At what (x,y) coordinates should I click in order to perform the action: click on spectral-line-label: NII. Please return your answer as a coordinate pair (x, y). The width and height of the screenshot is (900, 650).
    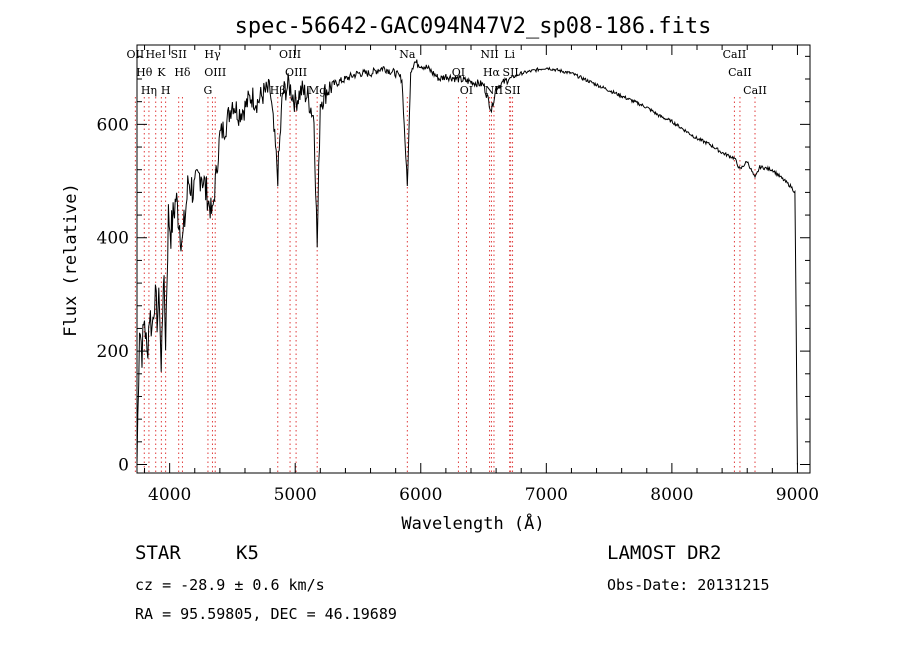
    Looking at the image, I should click on (489, 54).